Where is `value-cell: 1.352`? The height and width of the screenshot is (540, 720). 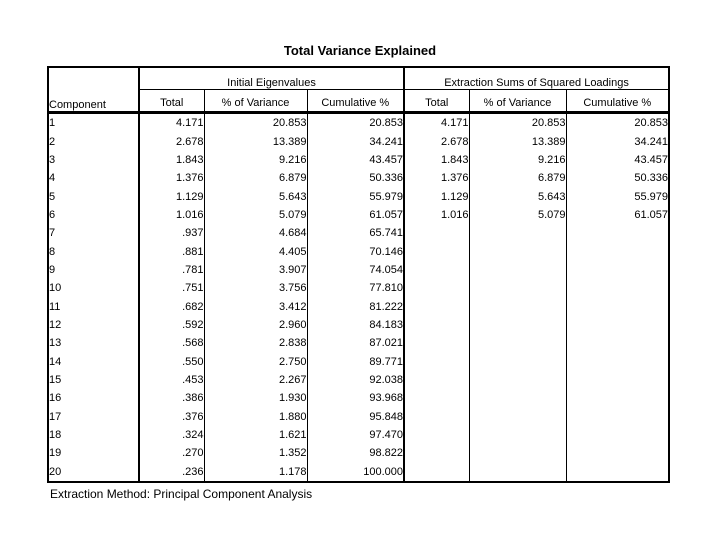
value-cell: 1.352 is located at coordinates (256, 453).